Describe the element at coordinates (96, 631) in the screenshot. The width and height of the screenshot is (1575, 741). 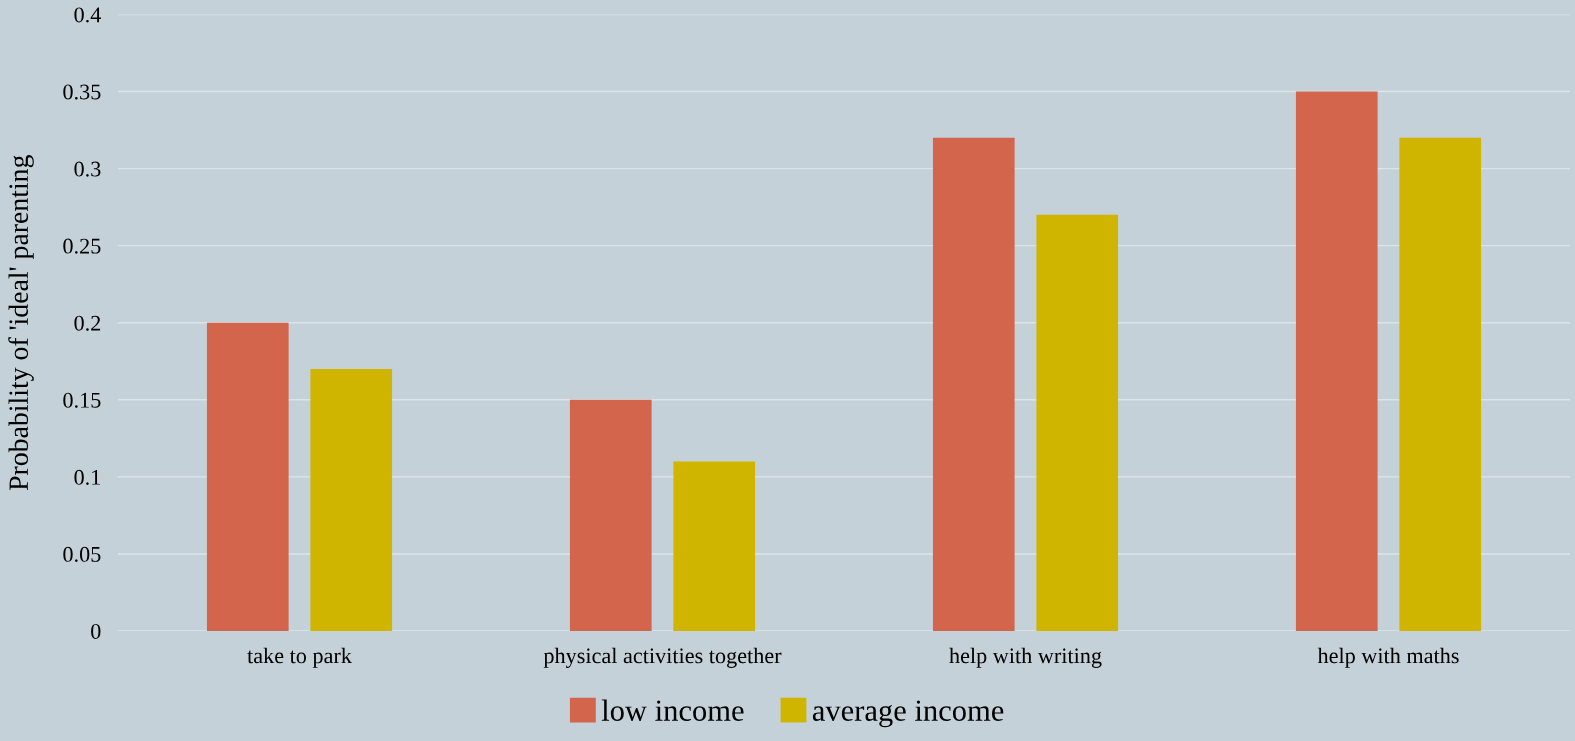
I see `y-tick-label: 0` at that location.